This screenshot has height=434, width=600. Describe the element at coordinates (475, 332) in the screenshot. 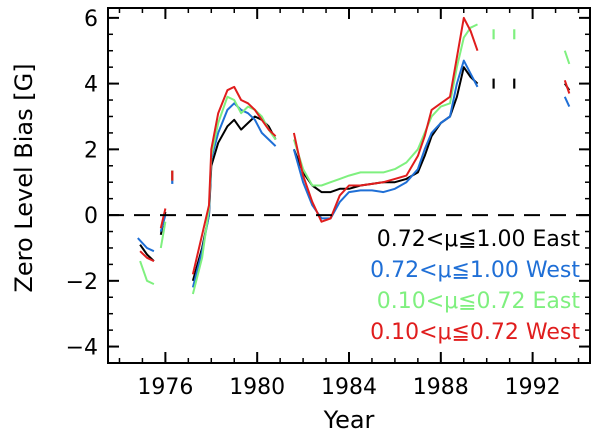

I see `legend-entry-4: 0.10<μ≦0.72 West` at that location.